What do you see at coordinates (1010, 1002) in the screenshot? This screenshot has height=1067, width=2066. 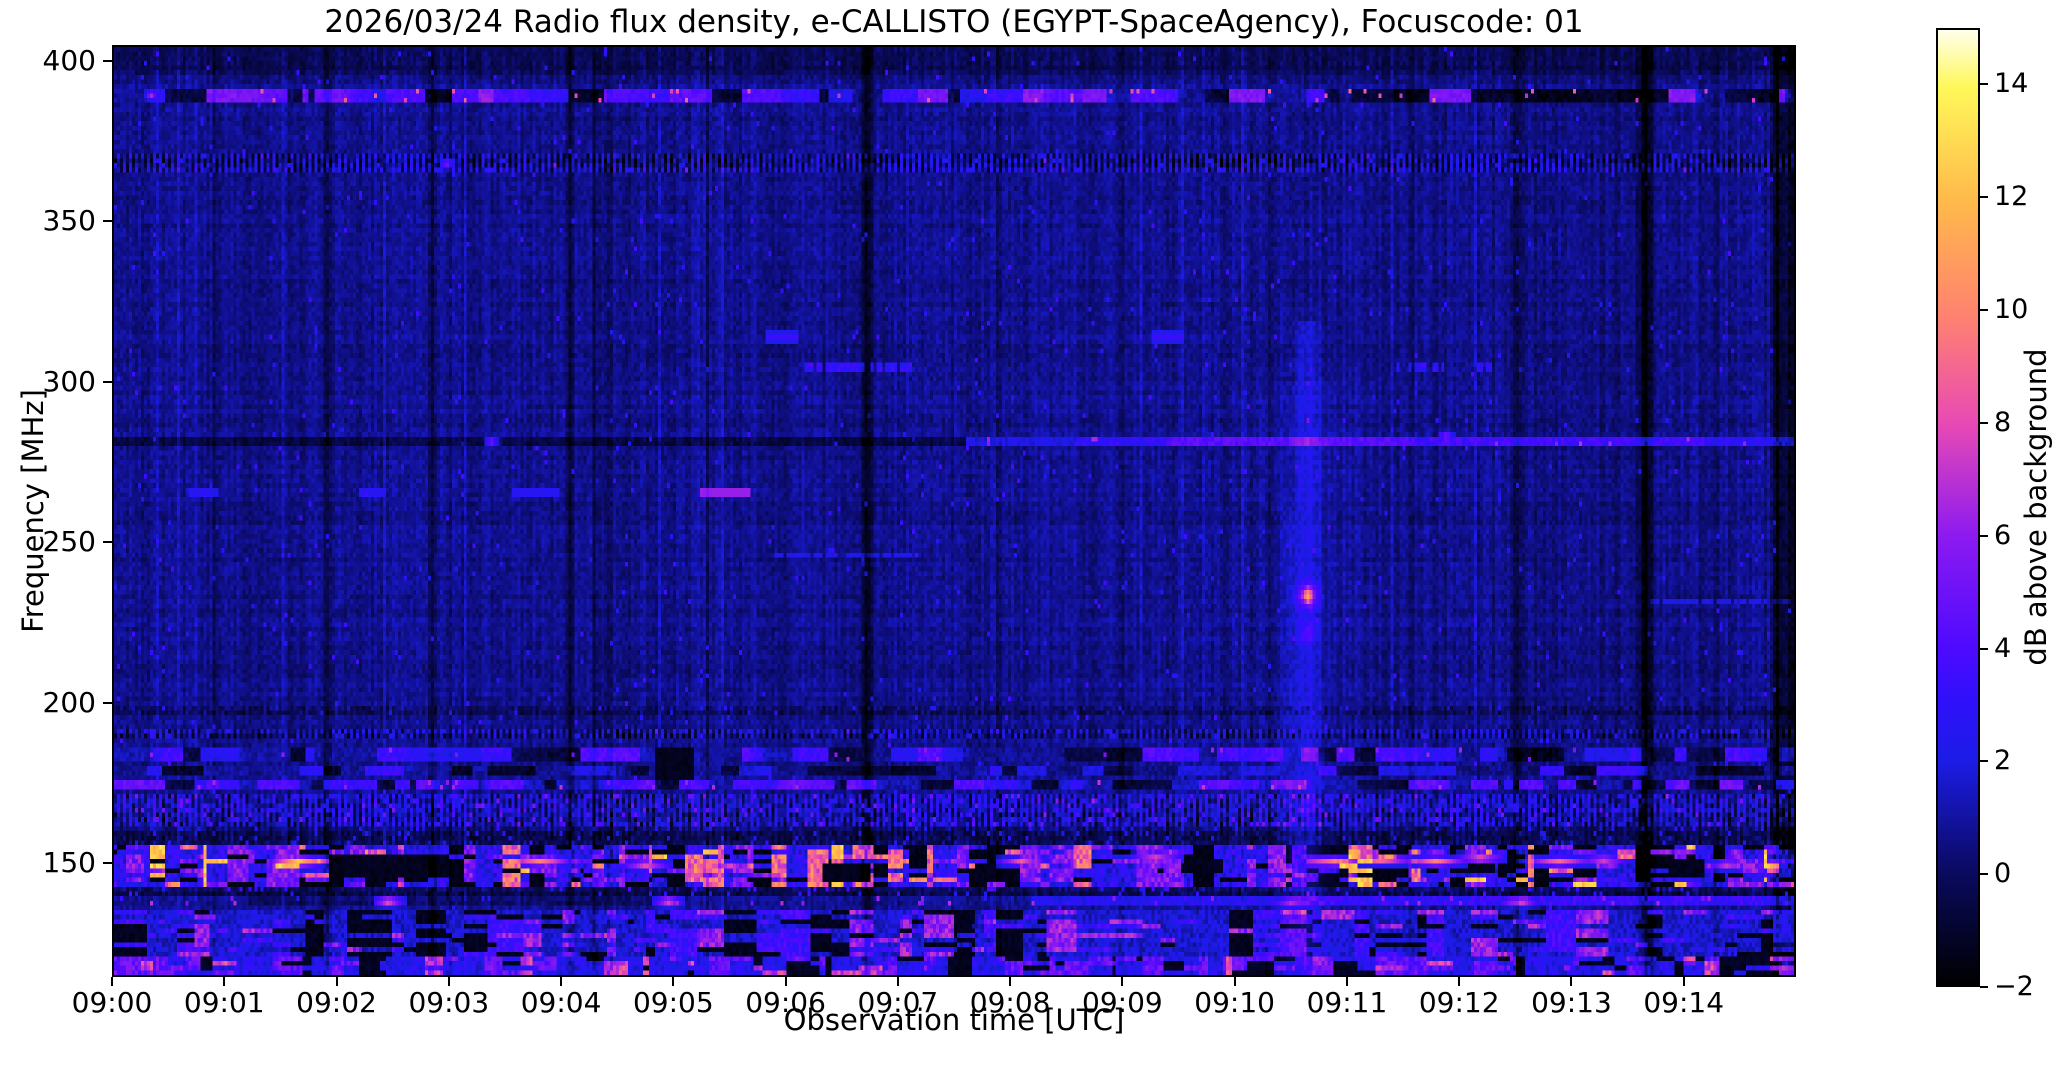 I see `x-tick-label: 09:08` at bounding box center [1010, 1002].